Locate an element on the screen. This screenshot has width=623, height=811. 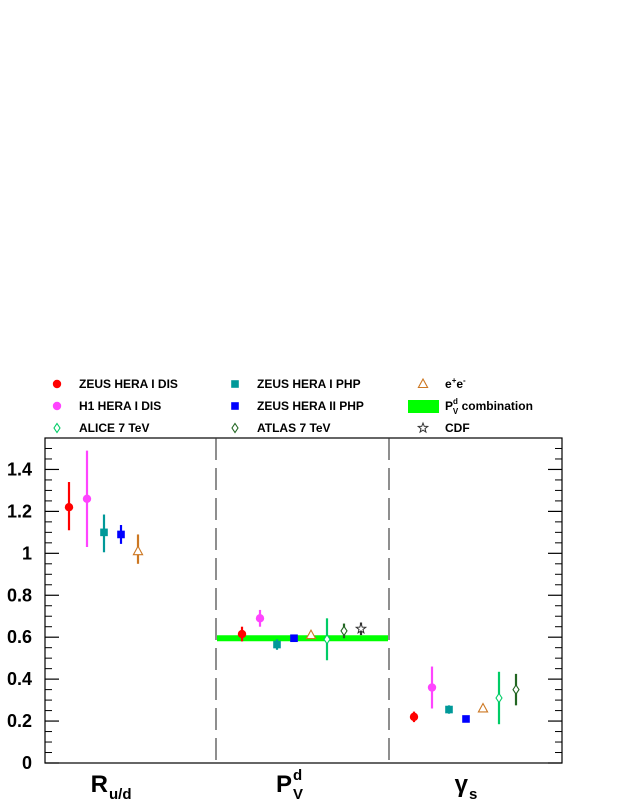
legend-label: ZEUS HERA II PHP is located at coordinates (310, 406).